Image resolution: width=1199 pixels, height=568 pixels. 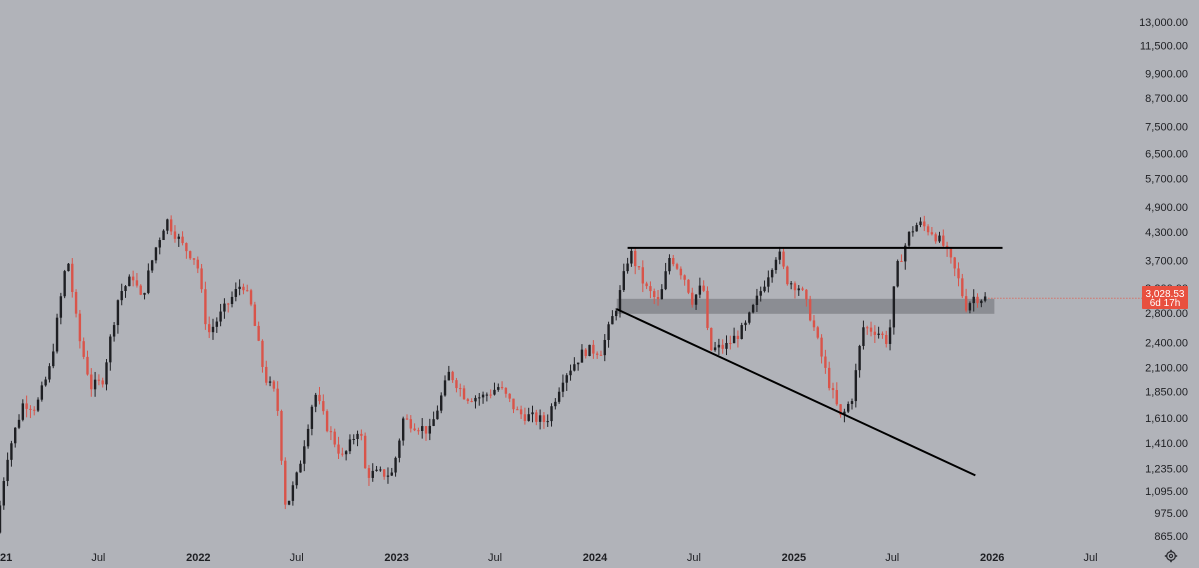 What do you see at coordinates (1171, 556) in the screenshot?
I see `chart-settings-button` at bounding box center [1171, 556].